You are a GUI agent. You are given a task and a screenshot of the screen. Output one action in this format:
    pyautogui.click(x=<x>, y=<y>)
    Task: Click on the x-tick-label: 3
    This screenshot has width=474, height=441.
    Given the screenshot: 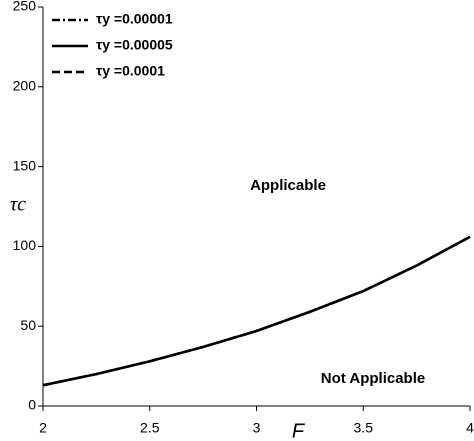 What is the action you would take?
    pyautogui.click(x=257, y=428)
    